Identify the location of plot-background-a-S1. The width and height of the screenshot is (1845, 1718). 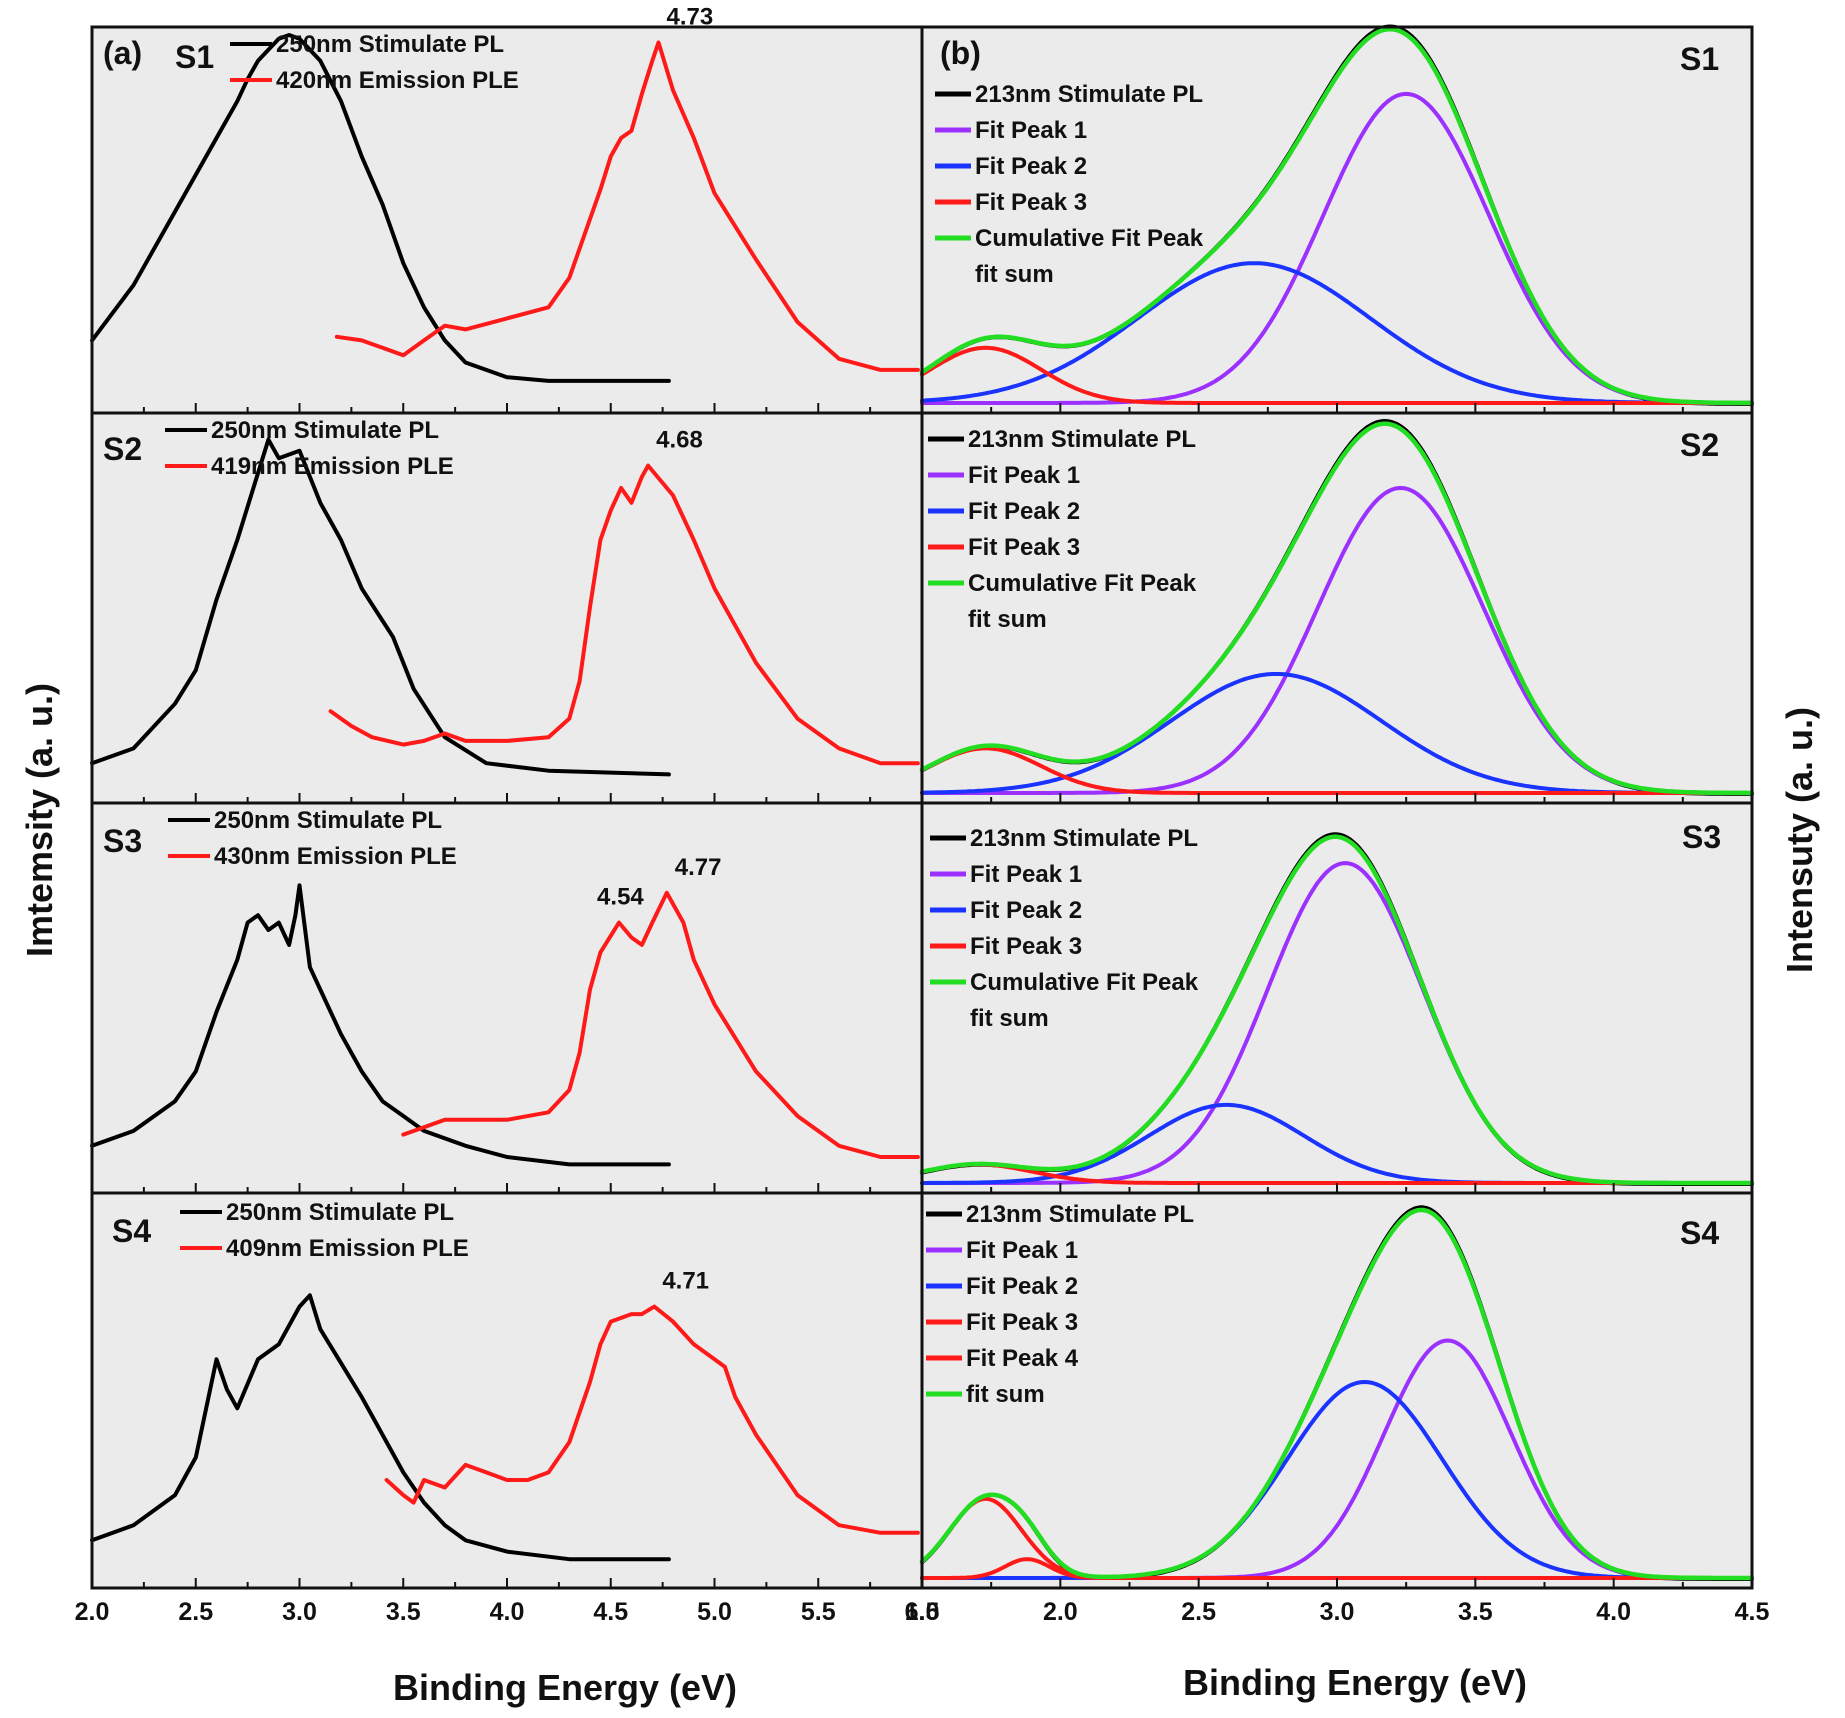
(507, 220).